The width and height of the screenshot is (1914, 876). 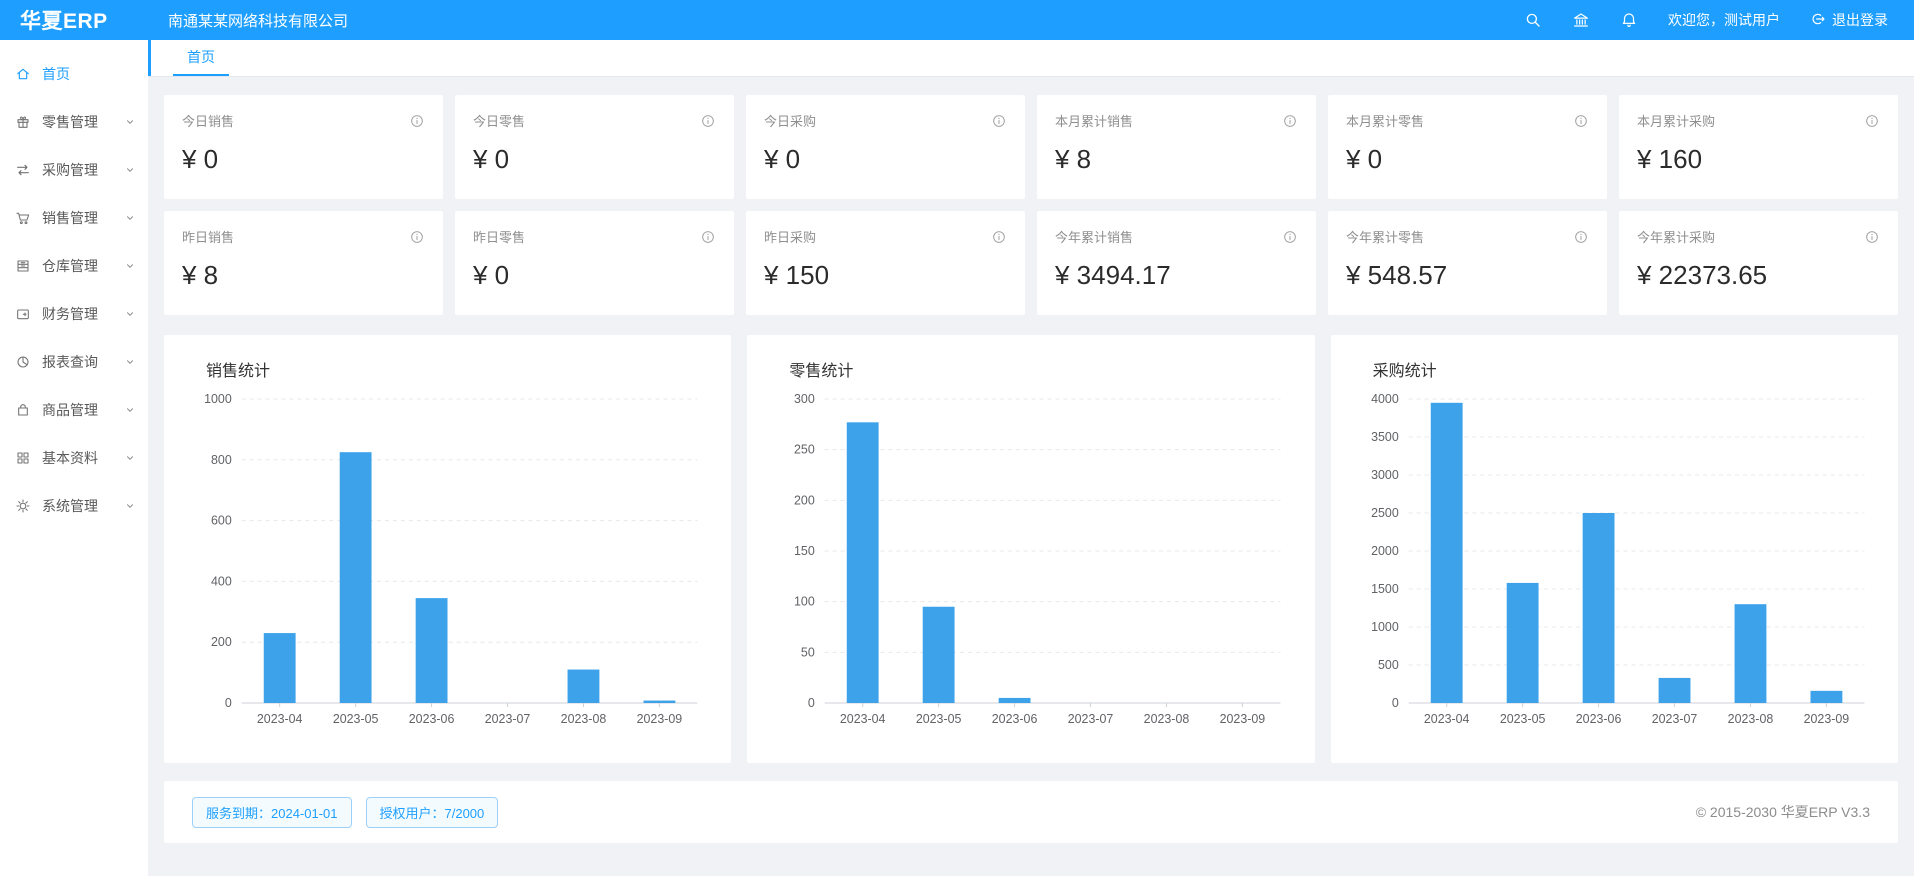 I want to click on svg-text: 500, so click(x=1388, y=665).